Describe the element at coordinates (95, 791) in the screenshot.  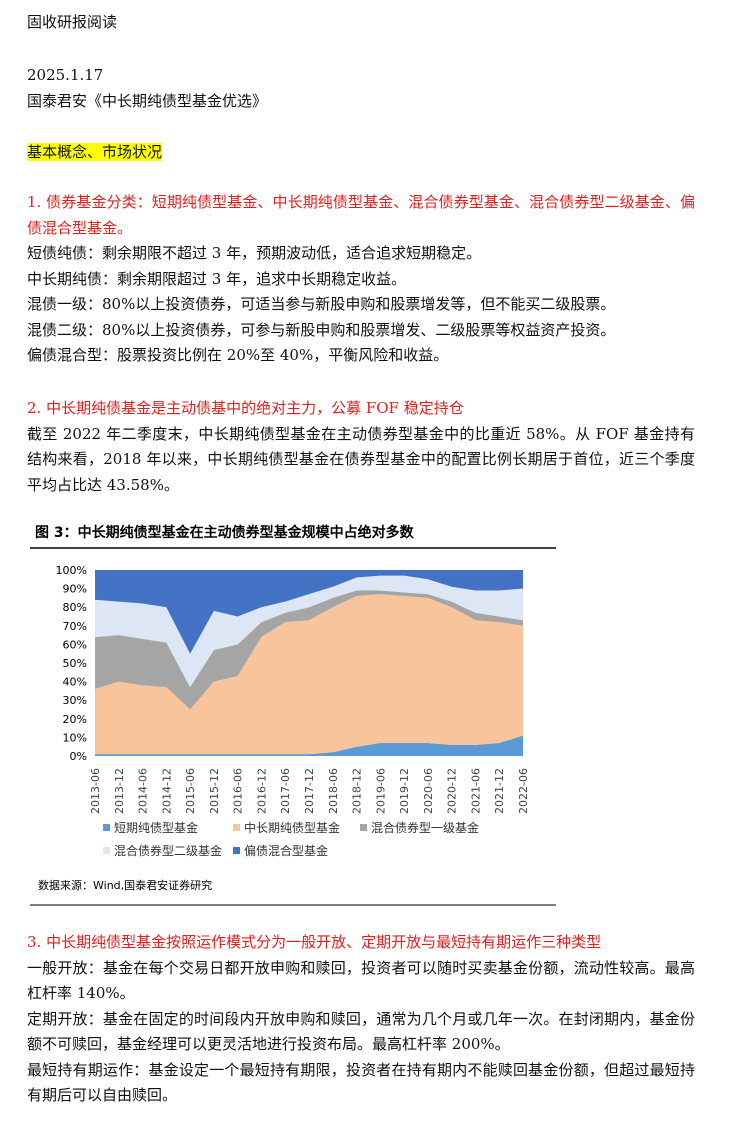
I see `x-tick-label: 2013-06` at that location.